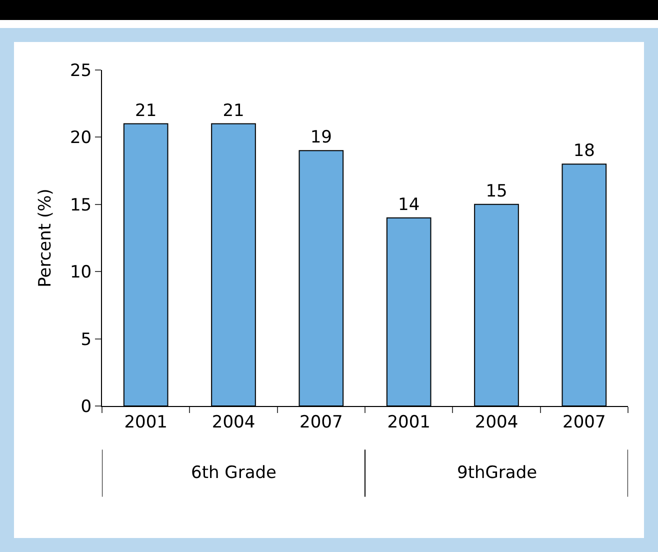 This screenshot has width=658, height=552. Describe the element at coordinates (584, 151) in the screenshot. I see `data-label: 18` at that location.